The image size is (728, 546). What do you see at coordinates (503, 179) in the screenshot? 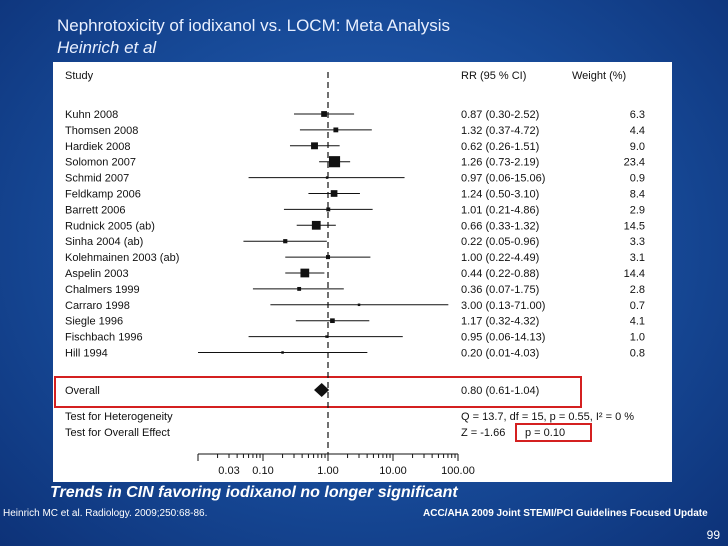
I see `rr-ci-value: 0.97 (0.06-15.06)` at bounding box center [503, 179].